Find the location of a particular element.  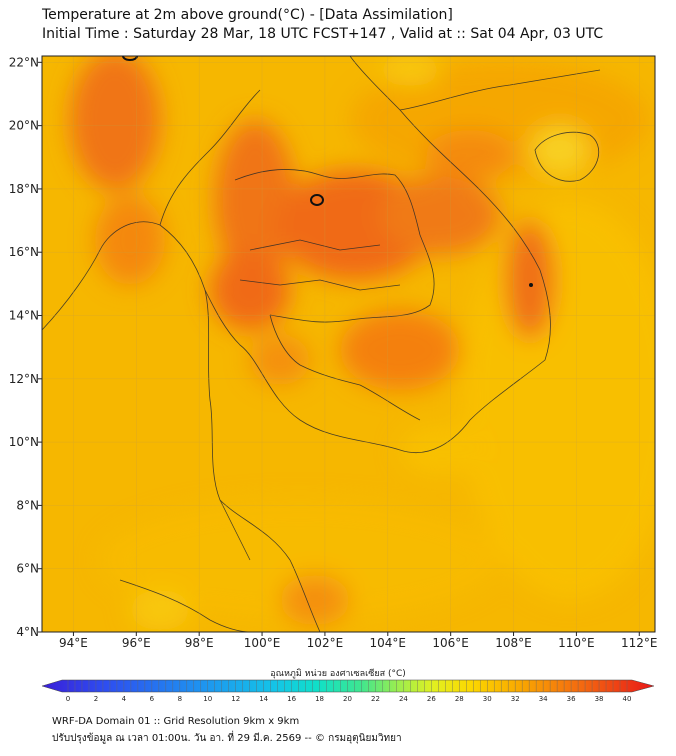

colorbar-tick-label: 2 is located at coordinates (96, 699).